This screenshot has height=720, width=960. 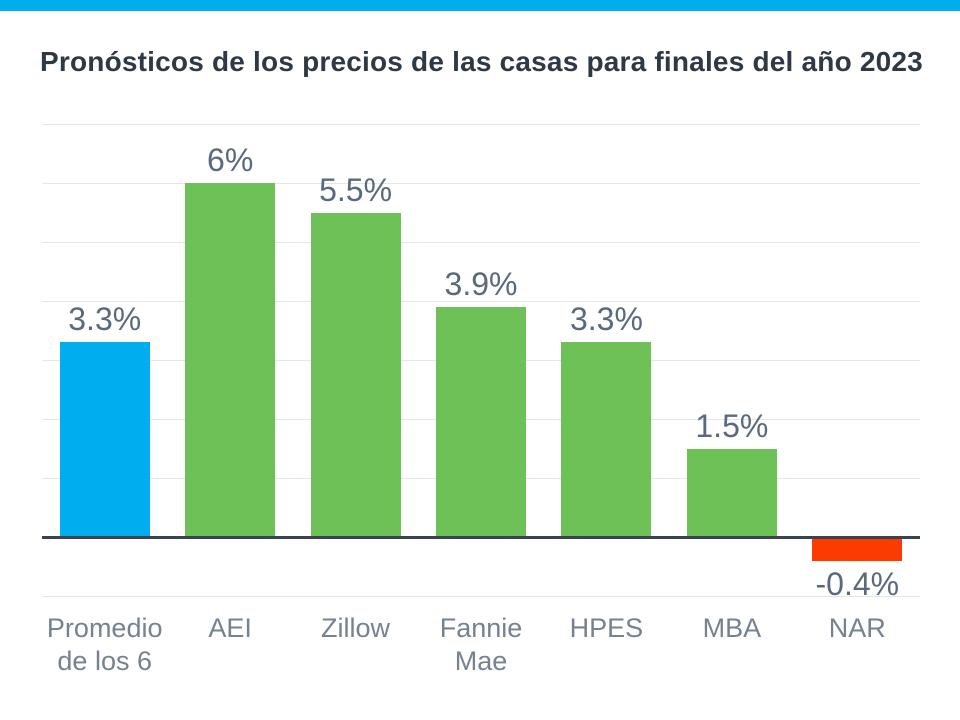 What do you see at coordinates (230, 361) in the screenshot?
I see `bar-aei` at bounding box center [230, 361].